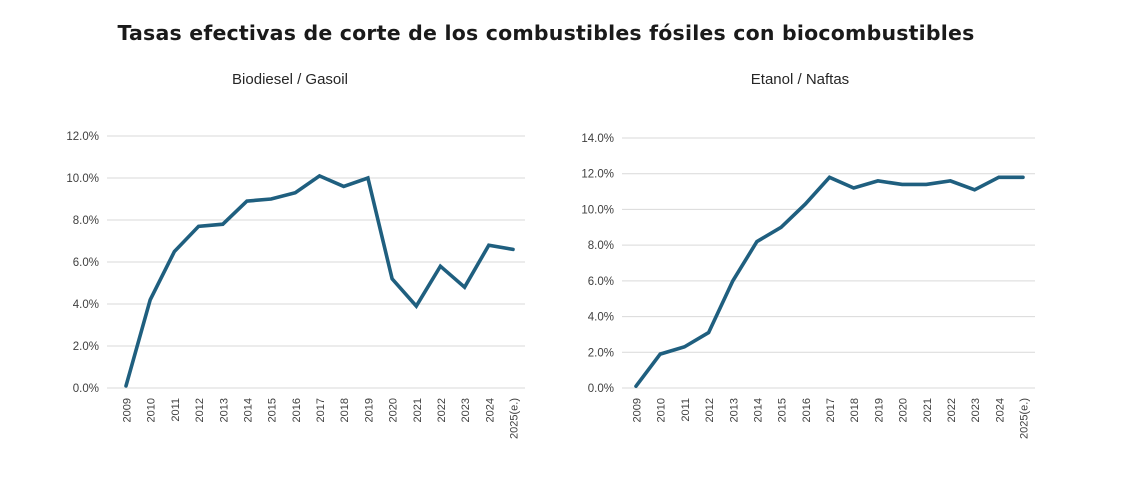 This screenshot has width=1143, height=490. Describe the element at coordinates (290, 79) in the screenshot. I see `chart-title-biodiesel-gasoil: Biodiesel / Gasoil` at that location.